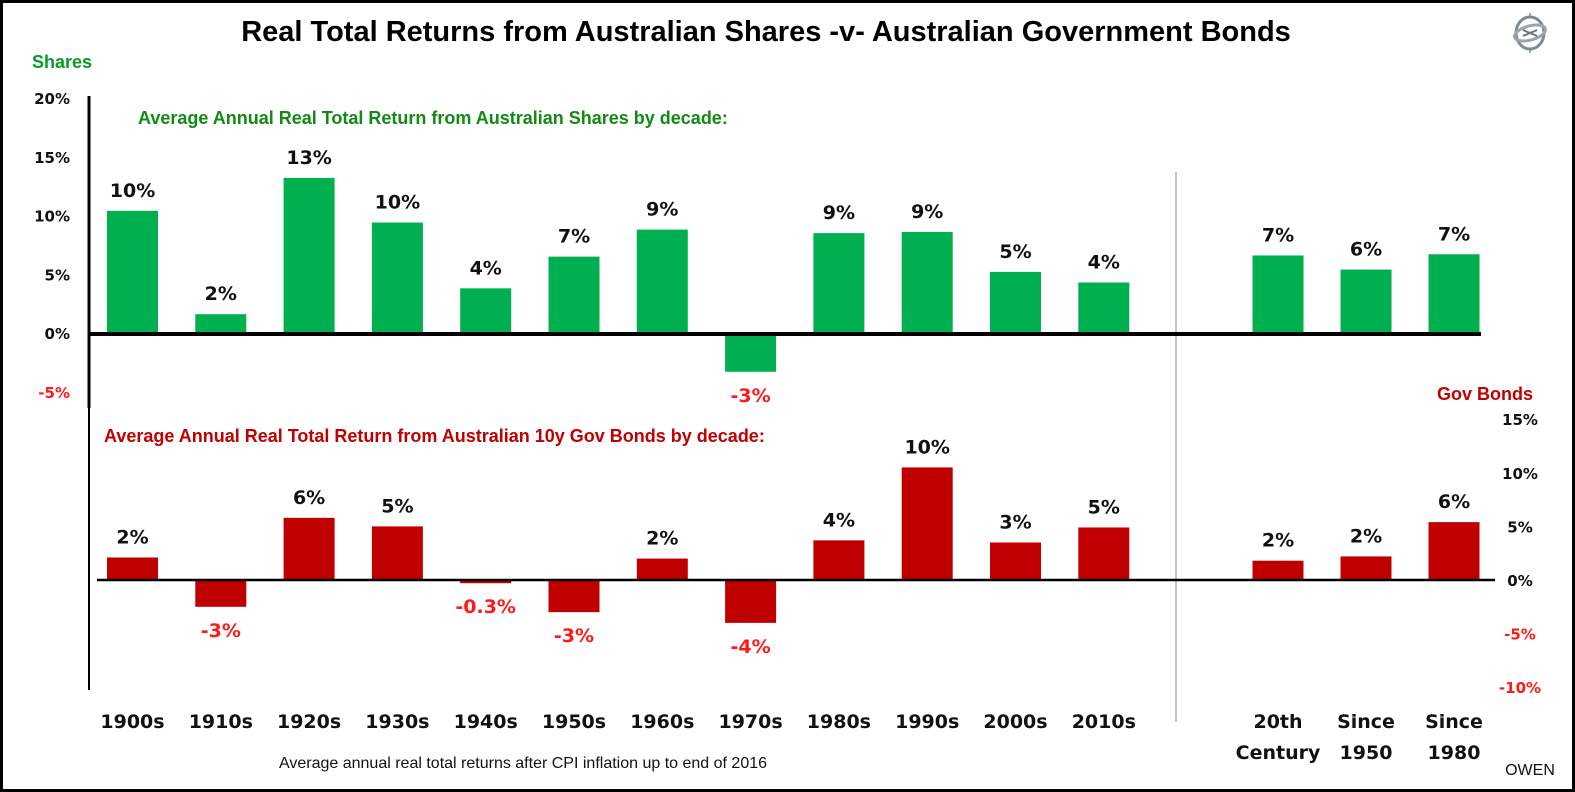 Image resolution: width=1575 pixels, height=792 pixels. Describe the element at coordinates (750, 722) in the screenshot. I see `x-axis-label: 1970s` at that location.